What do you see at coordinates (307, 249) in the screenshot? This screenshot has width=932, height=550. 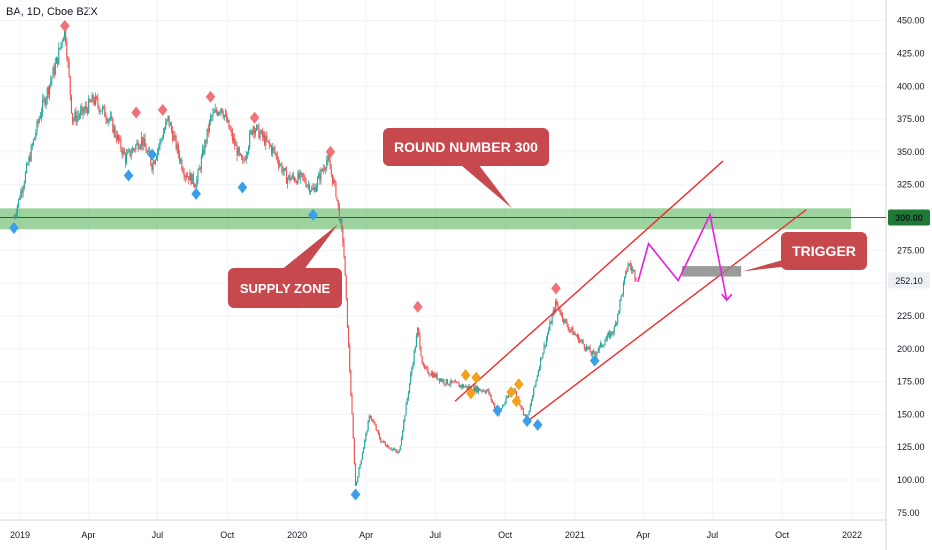 I see `callout-supply-zone-pointer` at bounding box center [307, 249].